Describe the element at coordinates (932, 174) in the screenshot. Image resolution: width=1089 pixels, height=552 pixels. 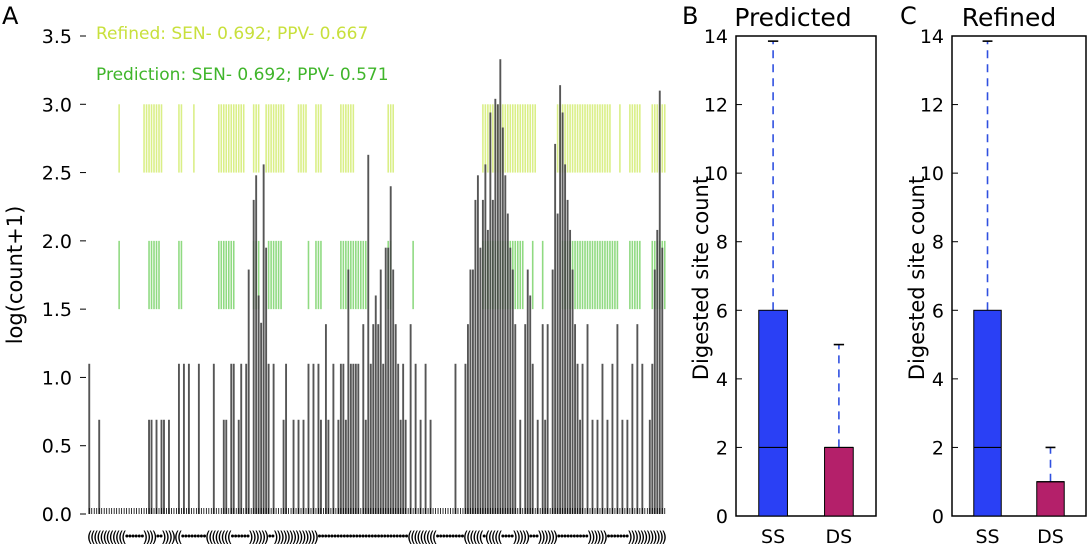
I see `ytick-label: 10` at that location.